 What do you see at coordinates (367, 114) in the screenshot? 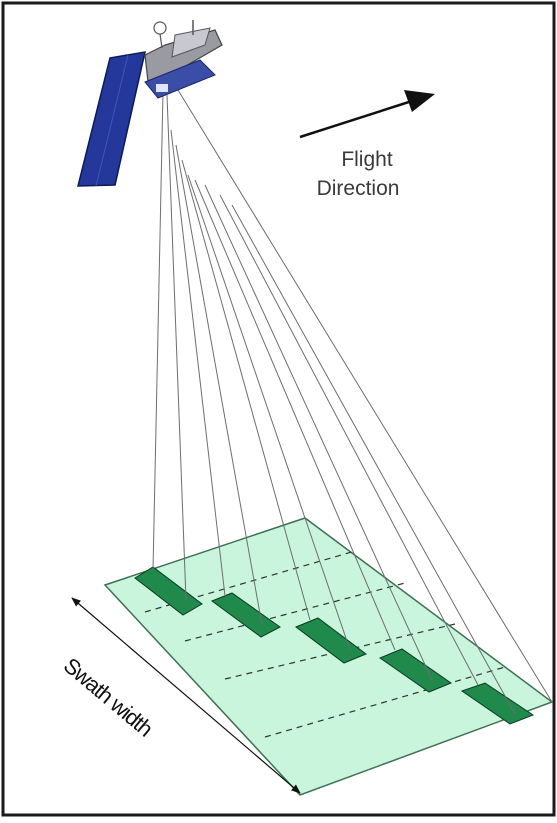
I see `arrow-right-up-icon` at bounding box center [367, 114].